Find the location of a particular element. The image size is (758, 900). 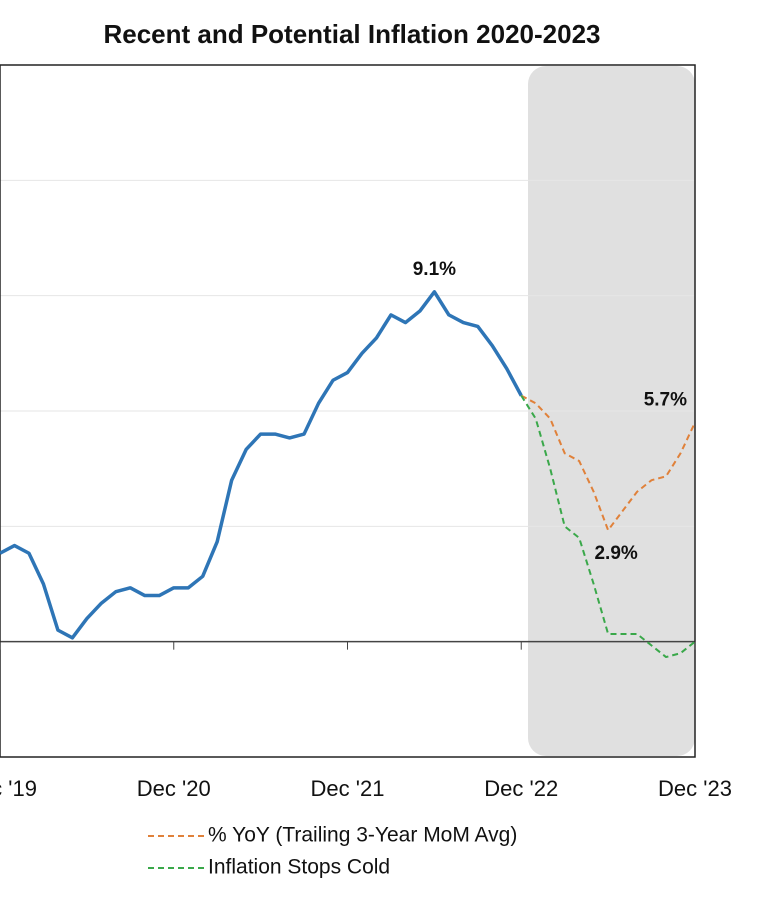

data-label: 9.1% is located at coordinates (434, 269).